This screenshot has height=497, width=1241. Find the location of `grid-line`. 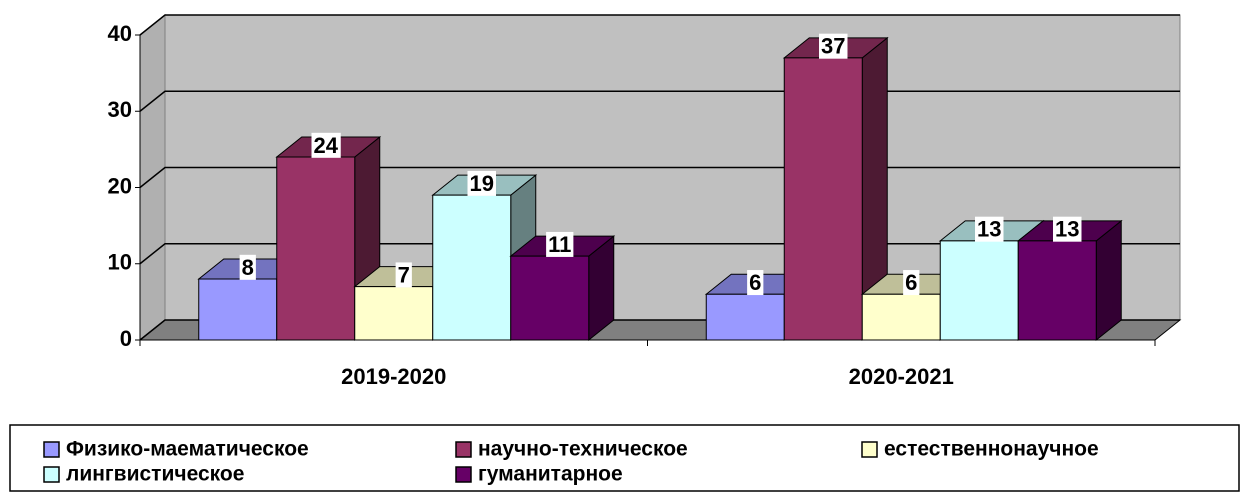

grid-line is located at coordinates (659, 25).